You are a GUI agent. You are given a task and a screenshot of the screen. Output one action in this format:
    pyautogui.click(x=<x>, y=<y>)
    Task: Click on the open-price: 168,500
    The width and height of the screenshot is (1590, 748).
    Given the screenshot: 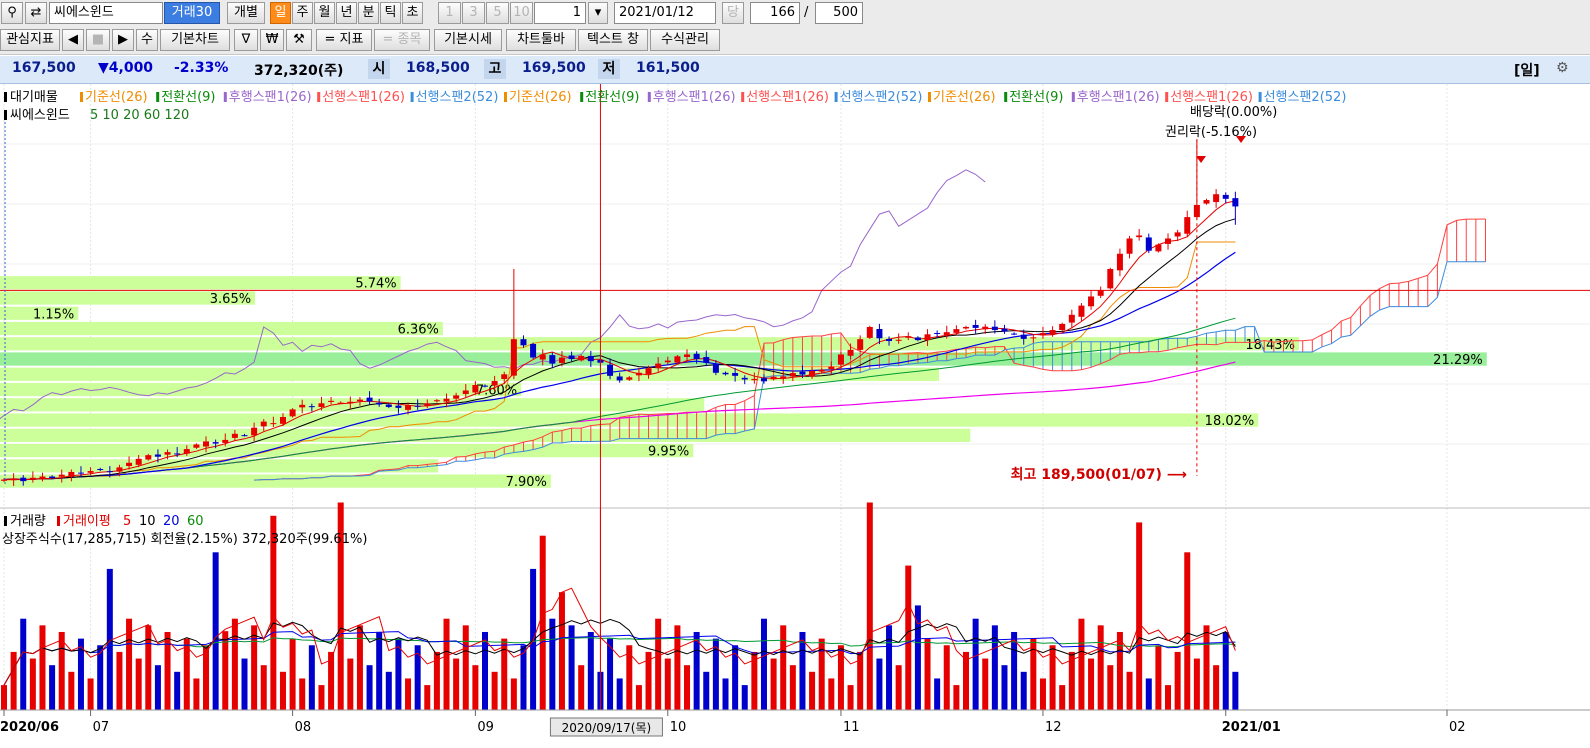 What is the action you would take?
    pyautogui.click(x=438, y=68)
    